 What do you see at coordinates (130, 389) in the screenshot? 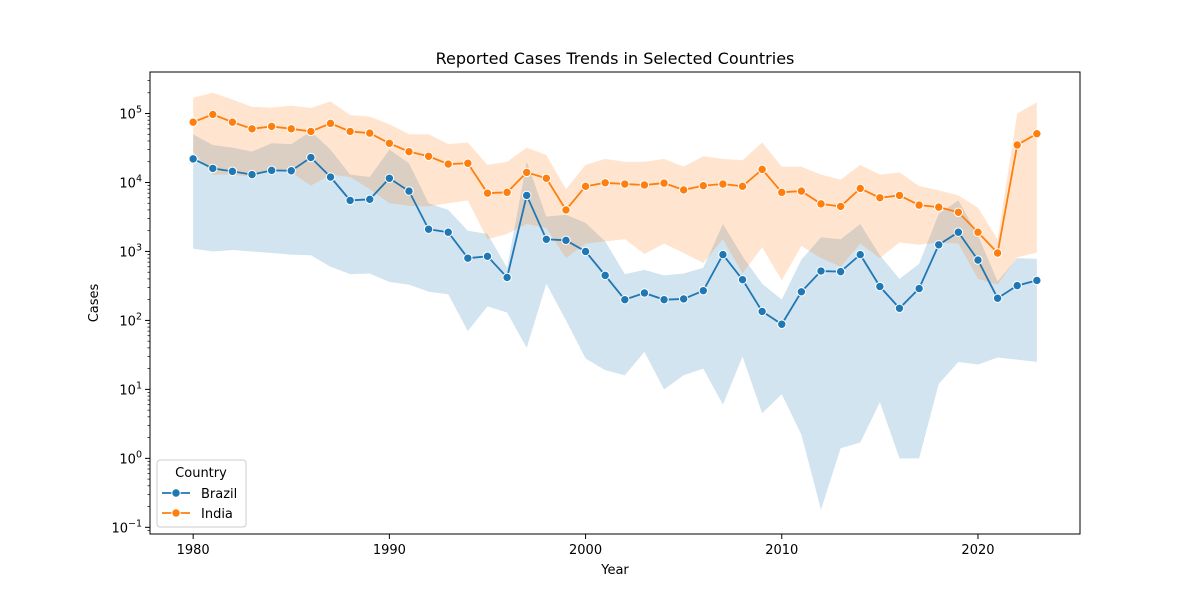
I see `y-tick-label: 10¹` at bounding box center [130, 389].